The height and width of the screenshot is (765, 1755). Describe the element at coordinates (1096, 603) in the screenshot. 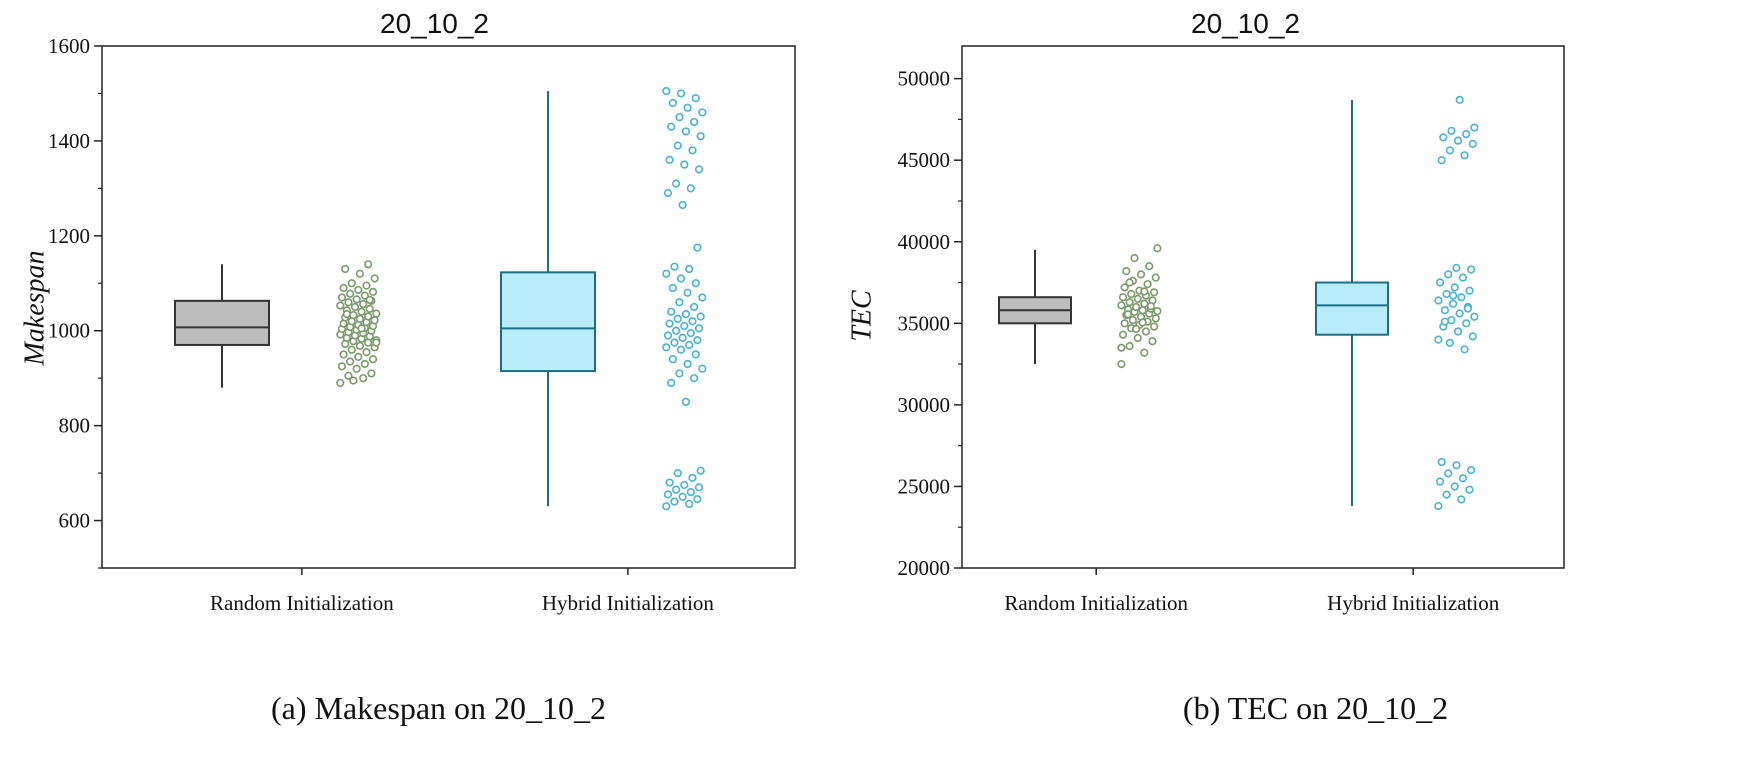

I see `x-category-label: Random Initialization` at that location.